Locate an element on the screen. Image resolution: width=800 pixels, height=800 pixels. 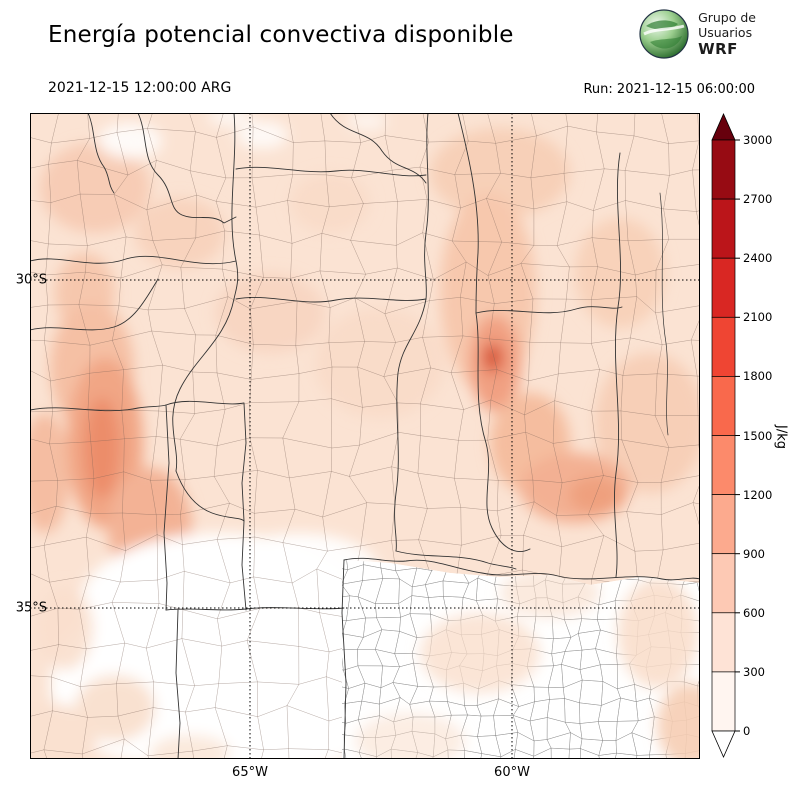
colorbar-tick-marks is located at coordinates (737, 435).